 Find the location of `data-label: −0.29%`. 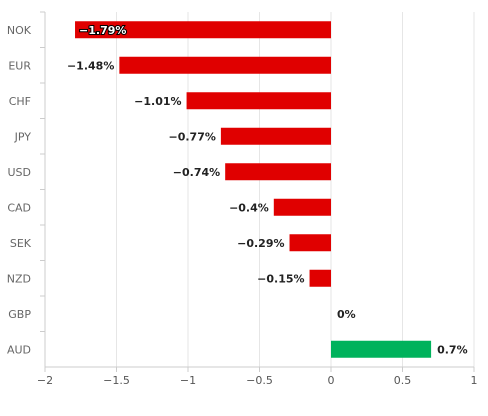

data-label: −0.29% is located at coordinates (260, 243).